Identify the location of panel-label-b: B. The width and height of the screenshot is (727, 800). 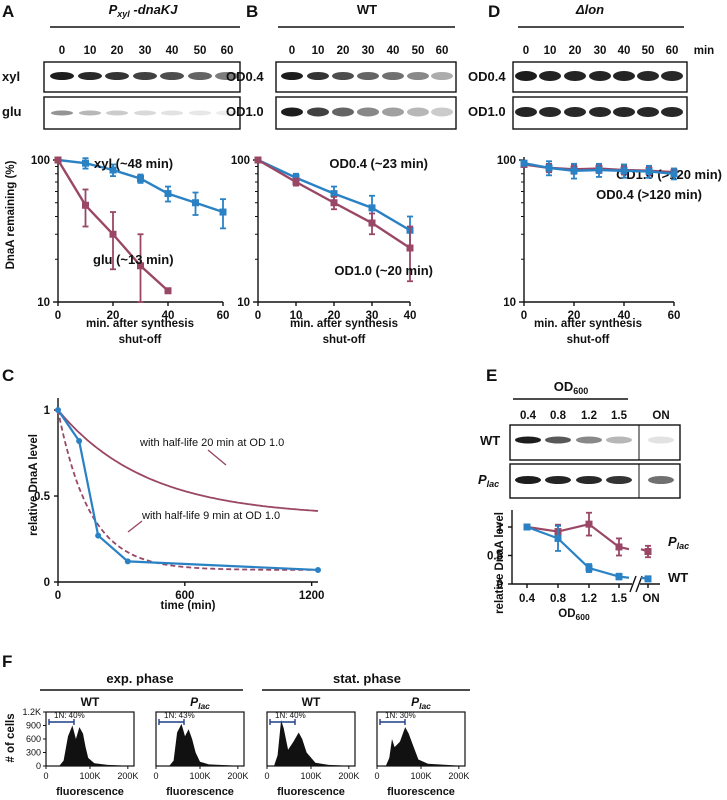
(252, 11).